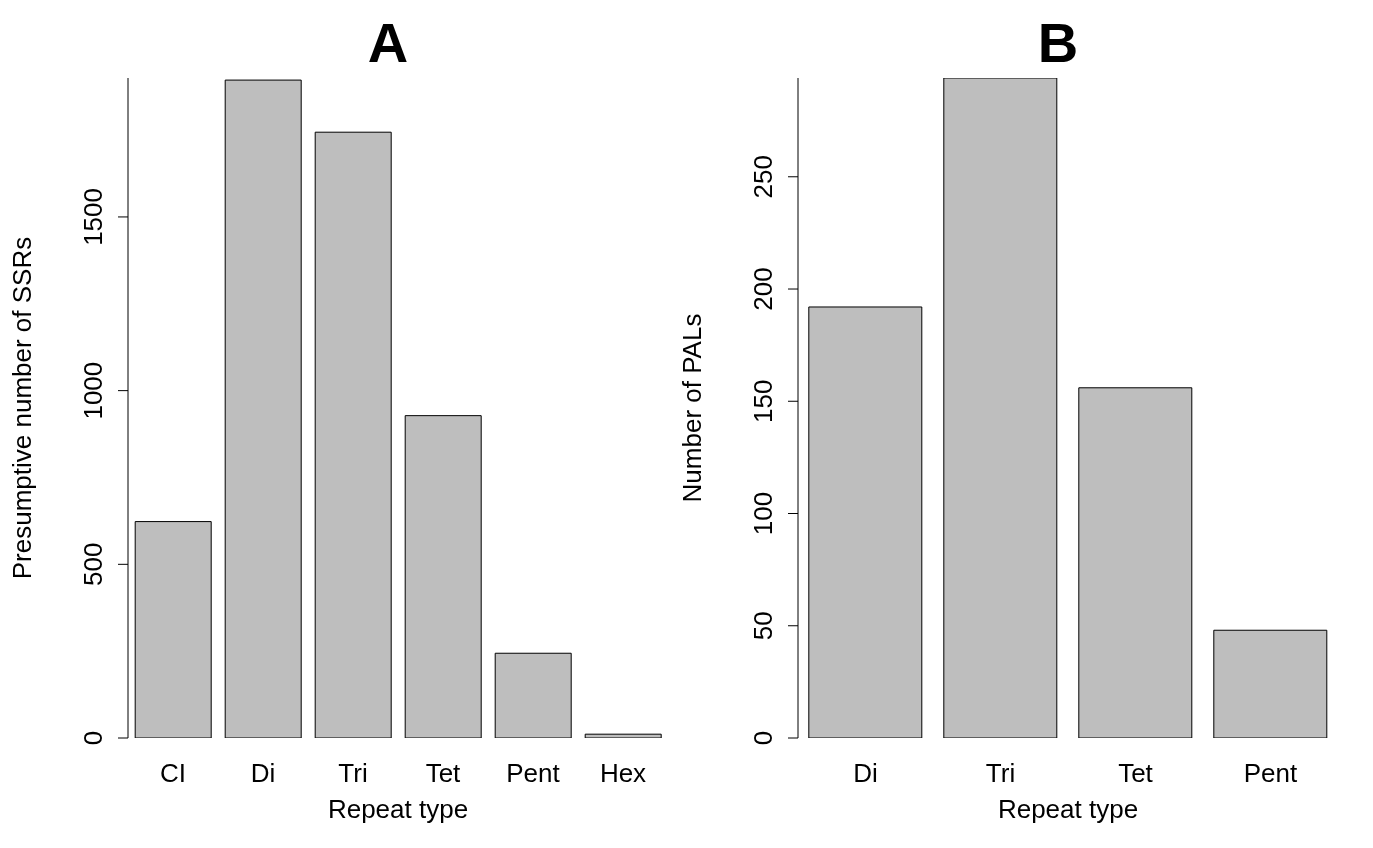 Image resolution: width=1373 pixels, height=848 pixels. I want to click on x-tick-label: CI, so click(173, 773).